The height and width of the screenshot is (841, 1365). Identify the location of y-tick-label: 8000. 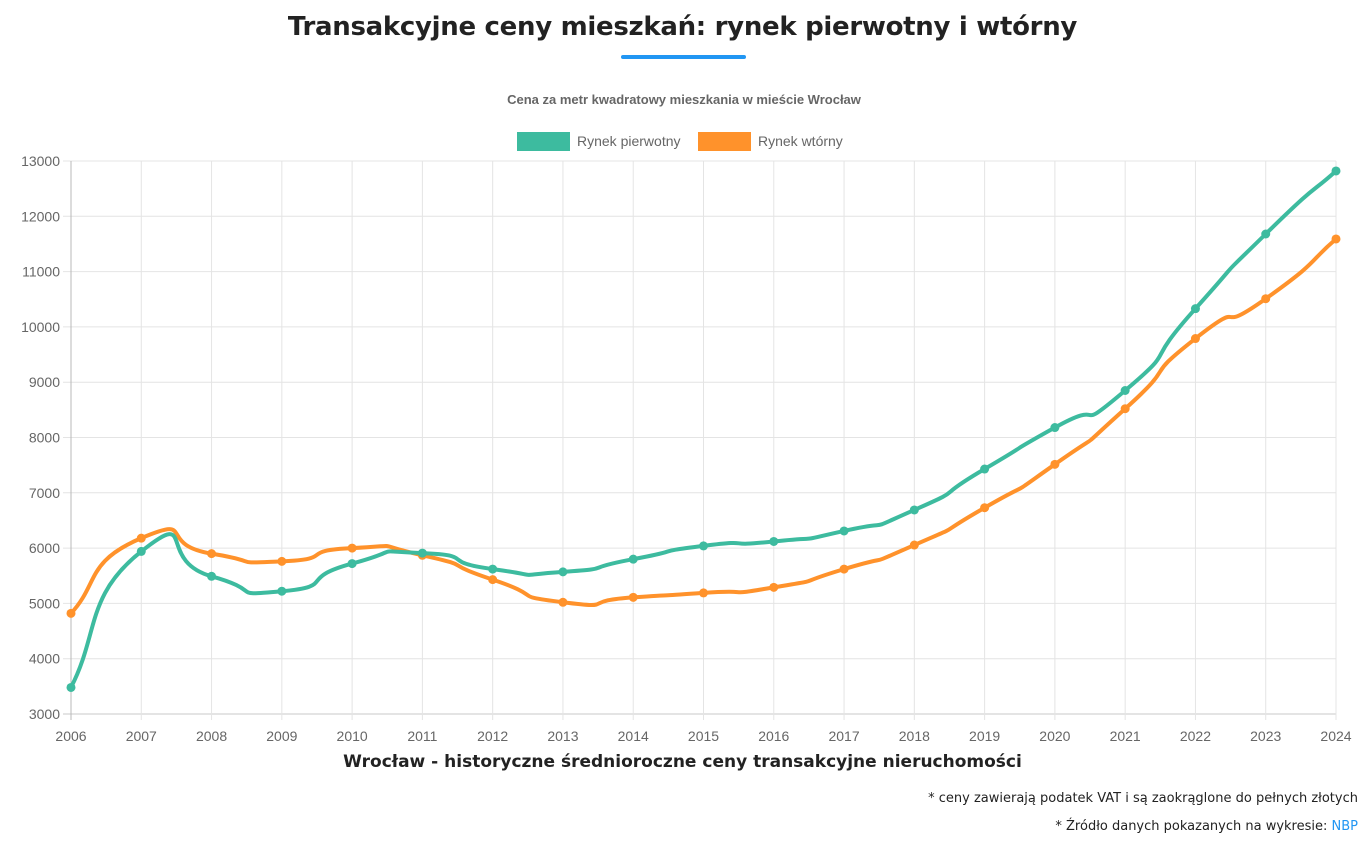
(44, 438).